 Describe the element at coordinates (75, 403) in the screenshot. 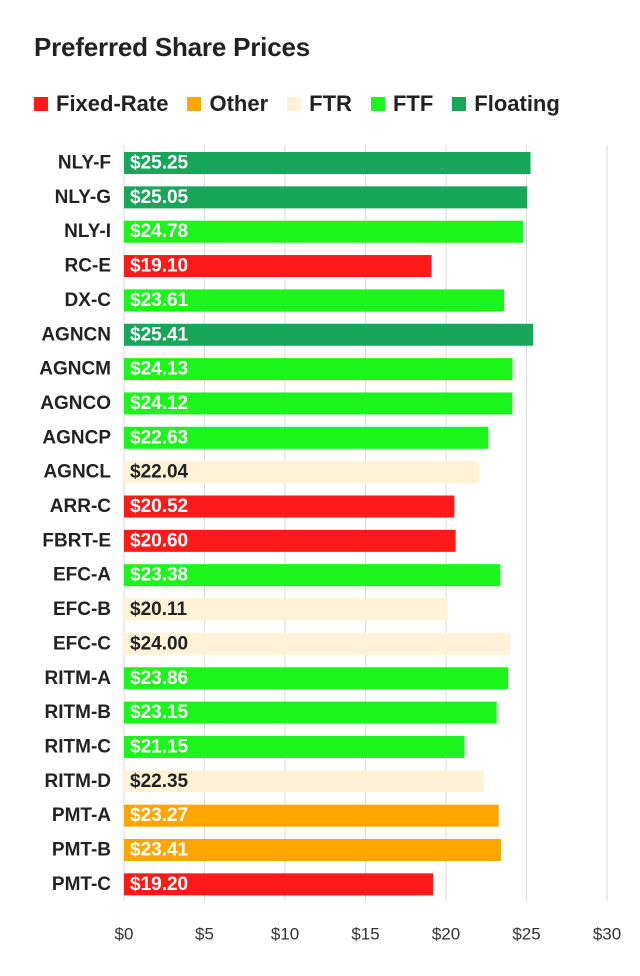

I see `category-label: AGNCO` at that location.